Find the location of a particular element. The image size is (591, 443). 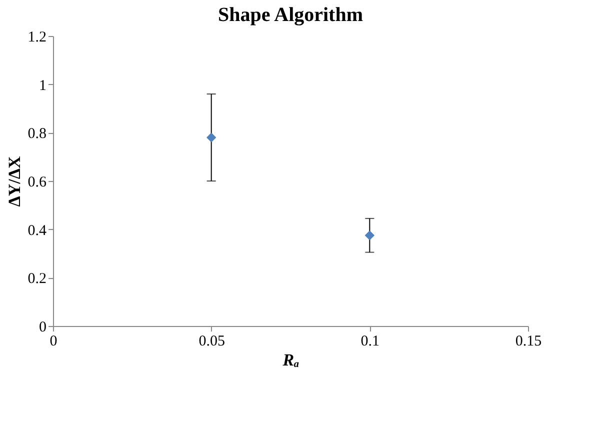

y-tick-label: 0.8 is located at coordinates (37, 134).